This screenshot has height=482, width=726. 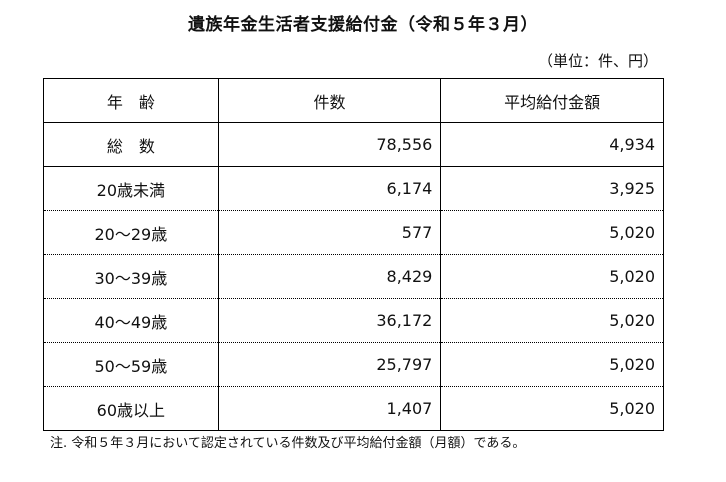 I want to click on row-label: 50～59歳, so click(x=131, y=364).